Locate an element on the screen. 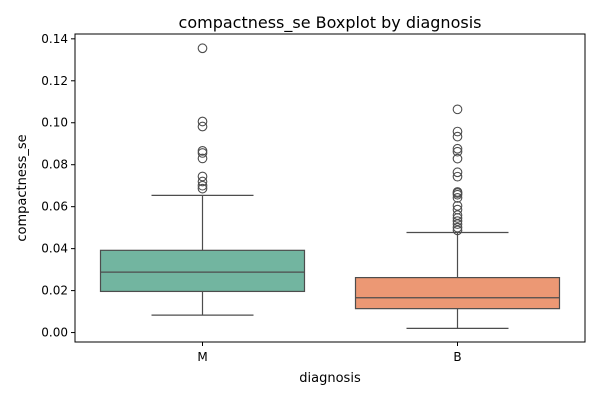  x-axis-label: diagnosis is located at coordinates (330, 378).